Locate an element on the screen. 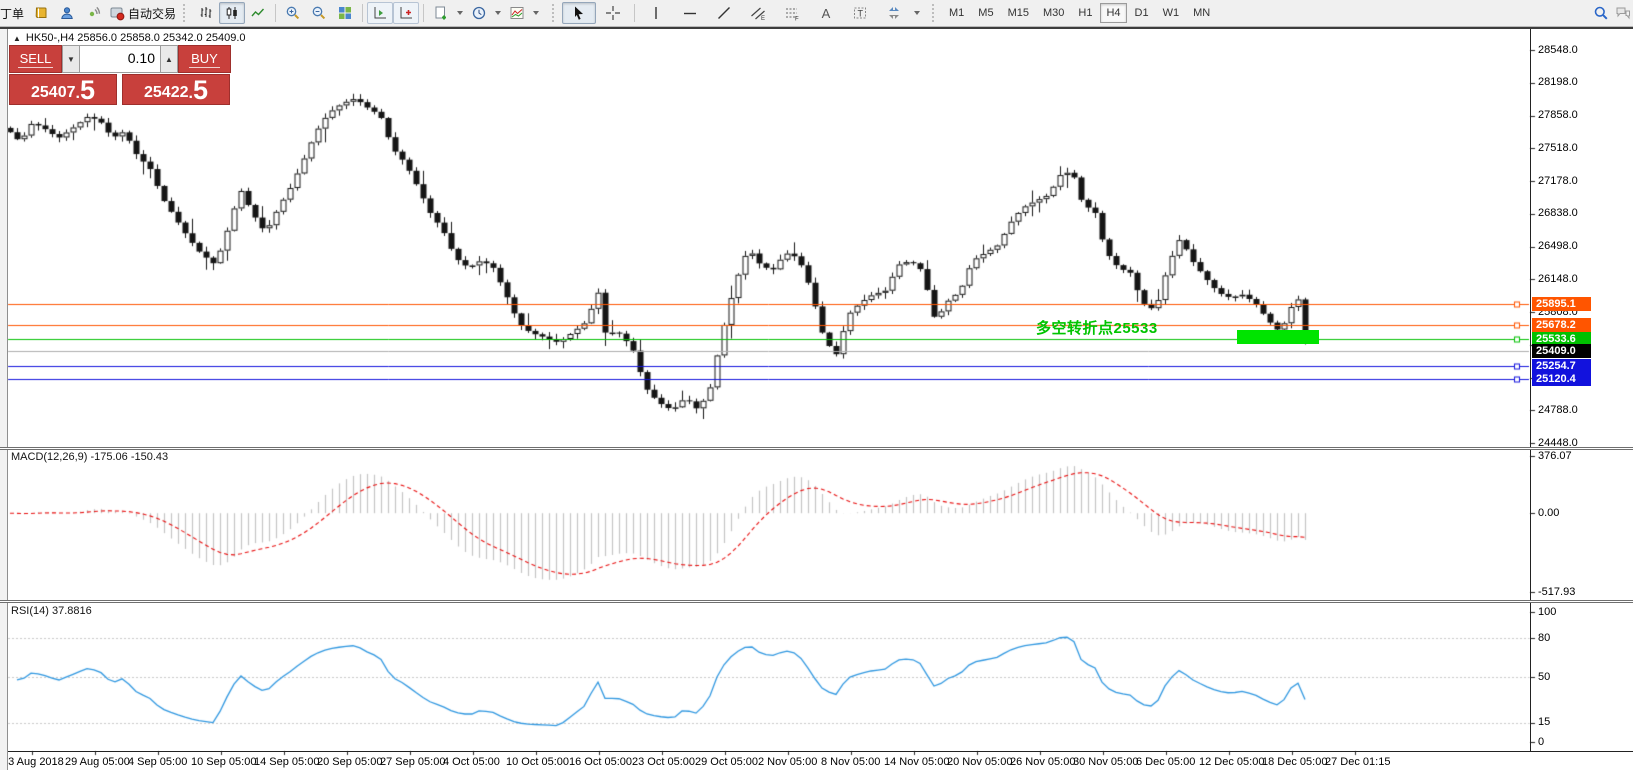 The width and height of the screenshot is (1633, 770). crosshair-icon is located at coordinates (613, 13).